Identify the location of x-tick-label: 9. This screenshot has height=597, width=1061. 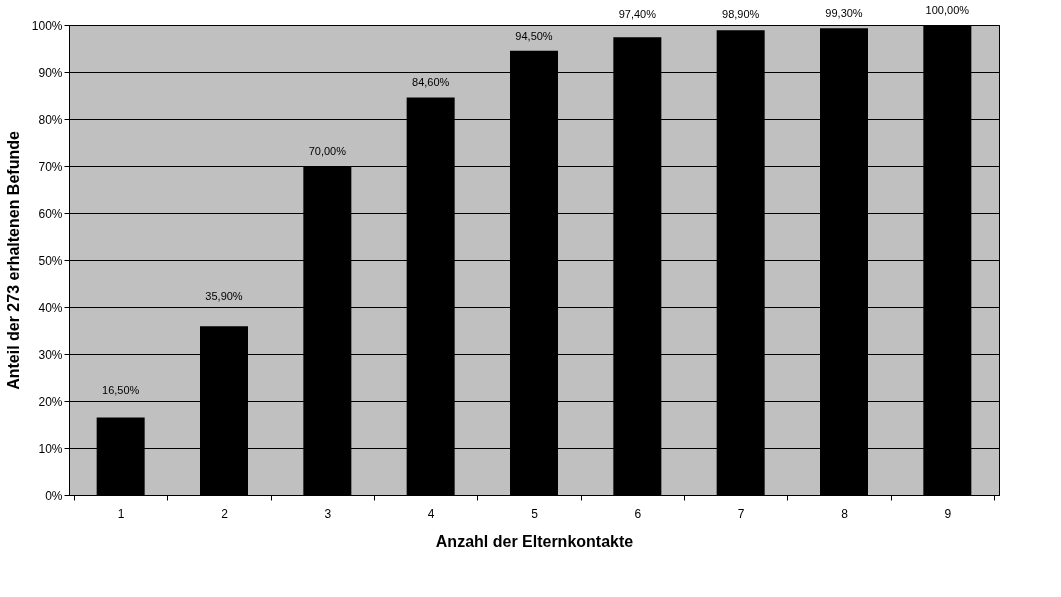
(948, 513).